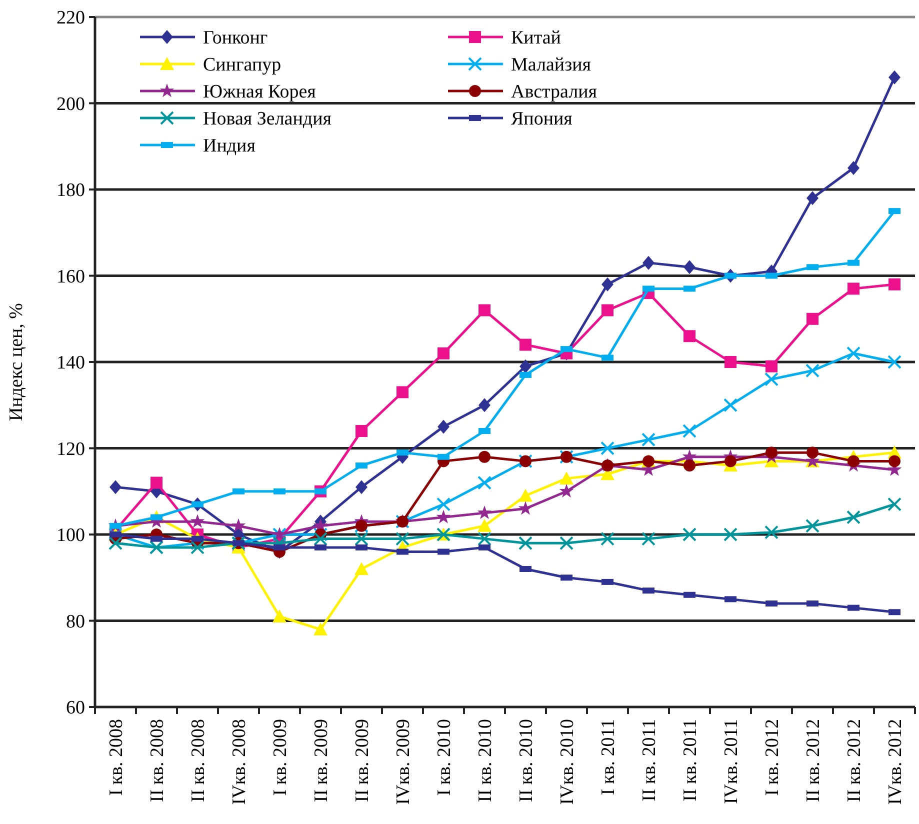 The image size is (919, 824). What do you see at coordinates (242, 65) in the screenshot?
I see `legend-label: Сингапур` at bounding box center [242, 65].